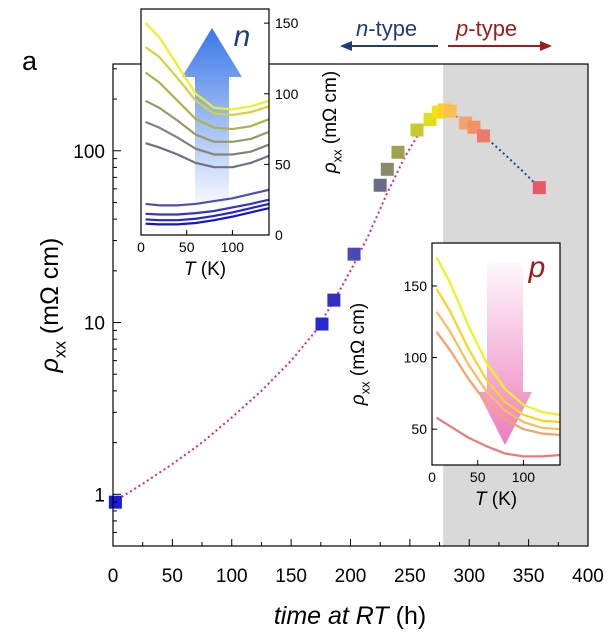 The width and height of the screenshot is (613, 639). Describe the element at coordinates (291, 576) in the screenshot. I see `x-tick-label: 150` at that location.